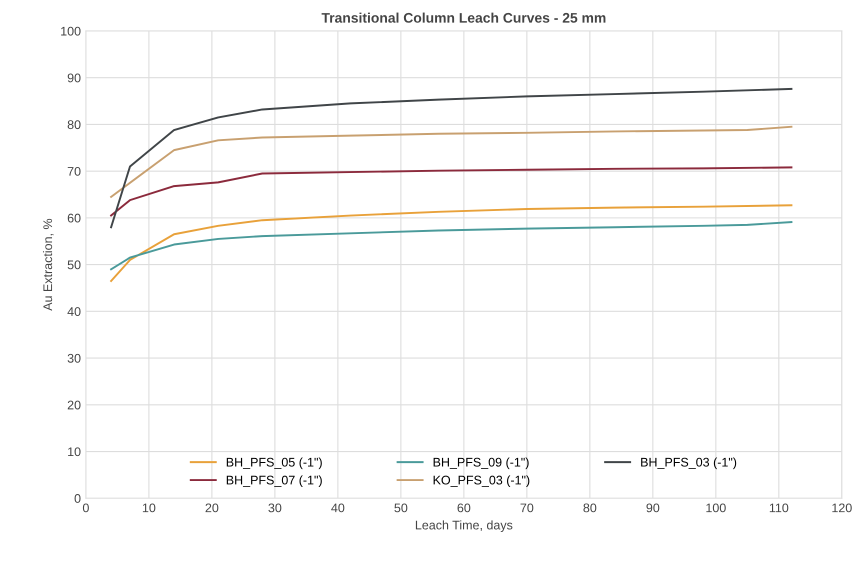 This screenshot has height=563, width=859. What do you see at coordinates (74, 125) in the screenshot?
I see `y-tick-label: 80` at bounding box center [74, 125].